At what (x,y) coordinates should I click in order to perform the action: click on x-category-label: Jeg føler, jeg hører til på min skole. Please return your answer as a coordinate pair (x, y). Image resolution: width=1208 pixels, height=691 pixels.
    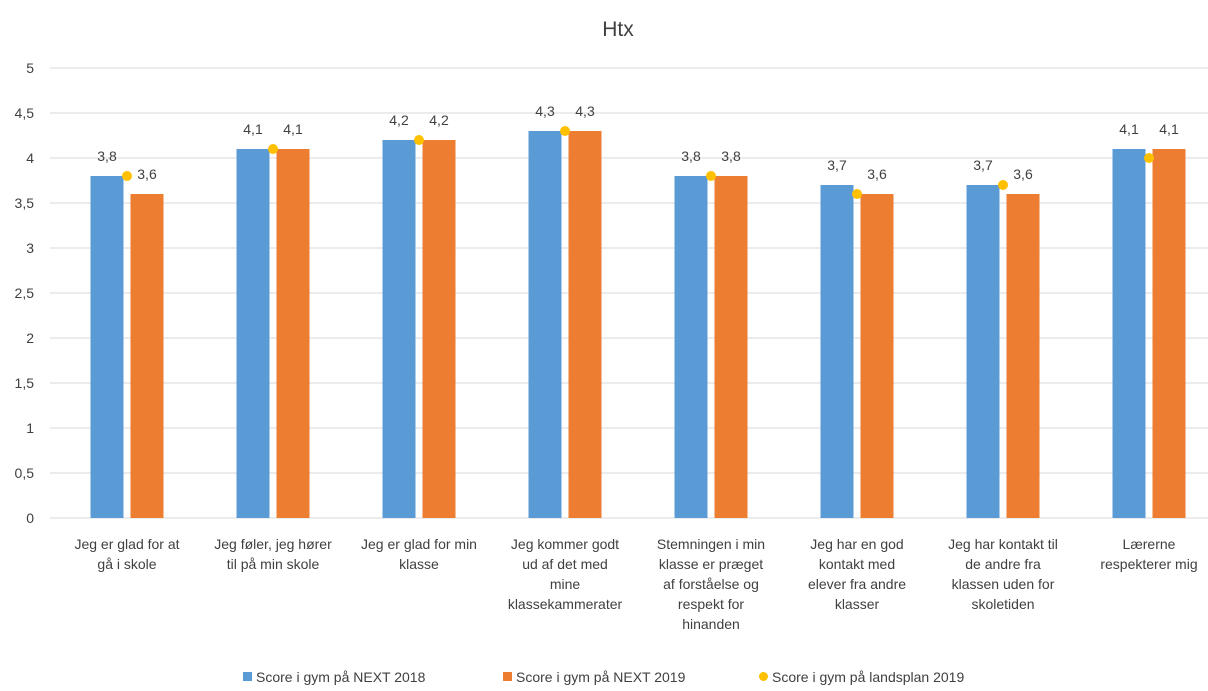
    Looking at the image, I should click on (273, 554).